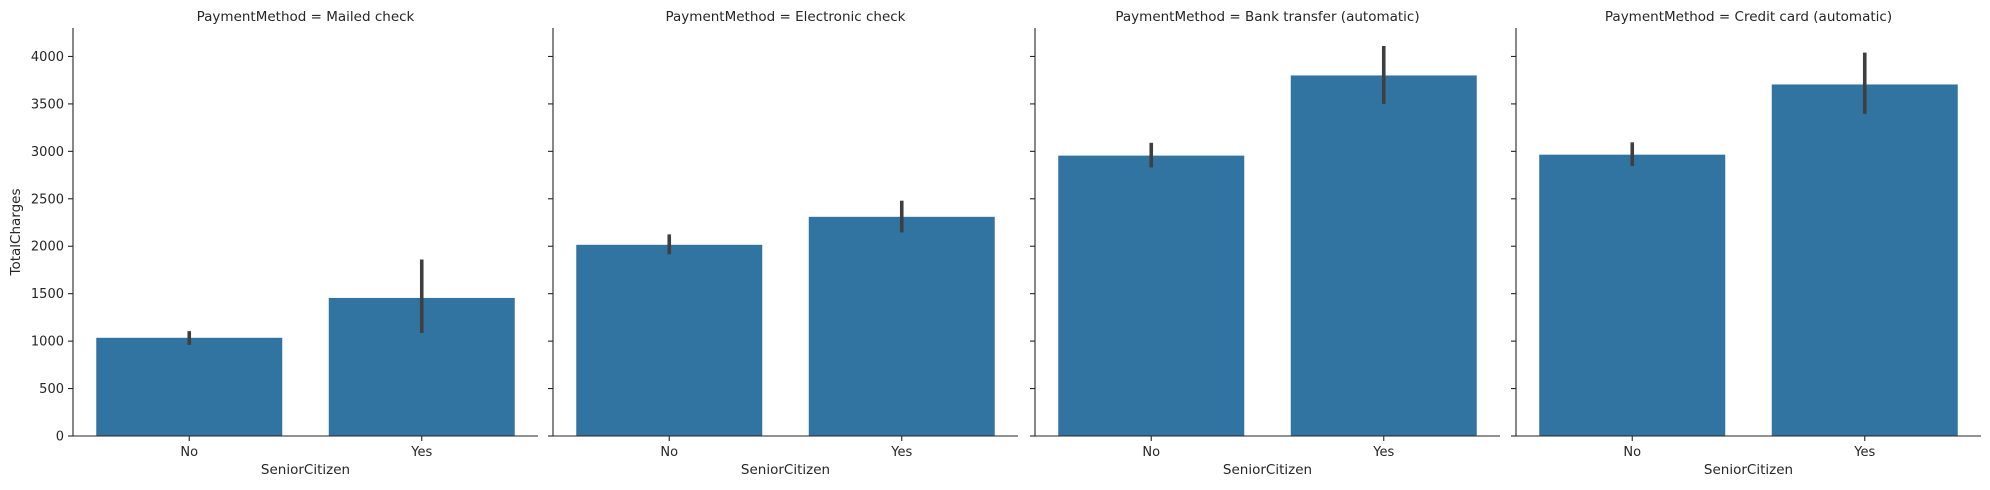 This screenshot has height=490, width=1990. I want to click on y-tick-label: 1500, so click(47, 294).